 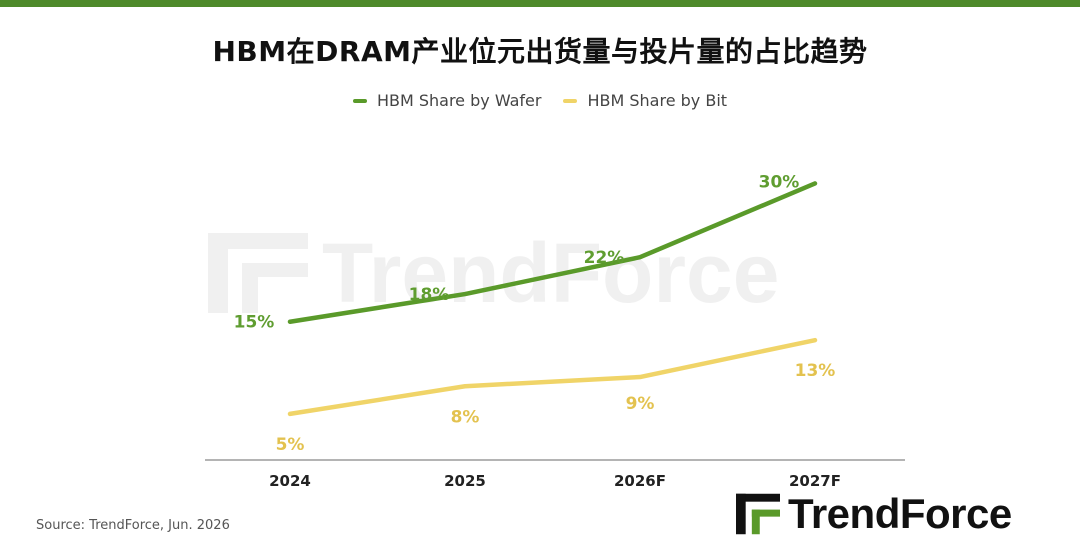 What do you see at coordinates (604, 258) in the screenshot?
I see `data-label: 22%` at bounding box center [604, 258].